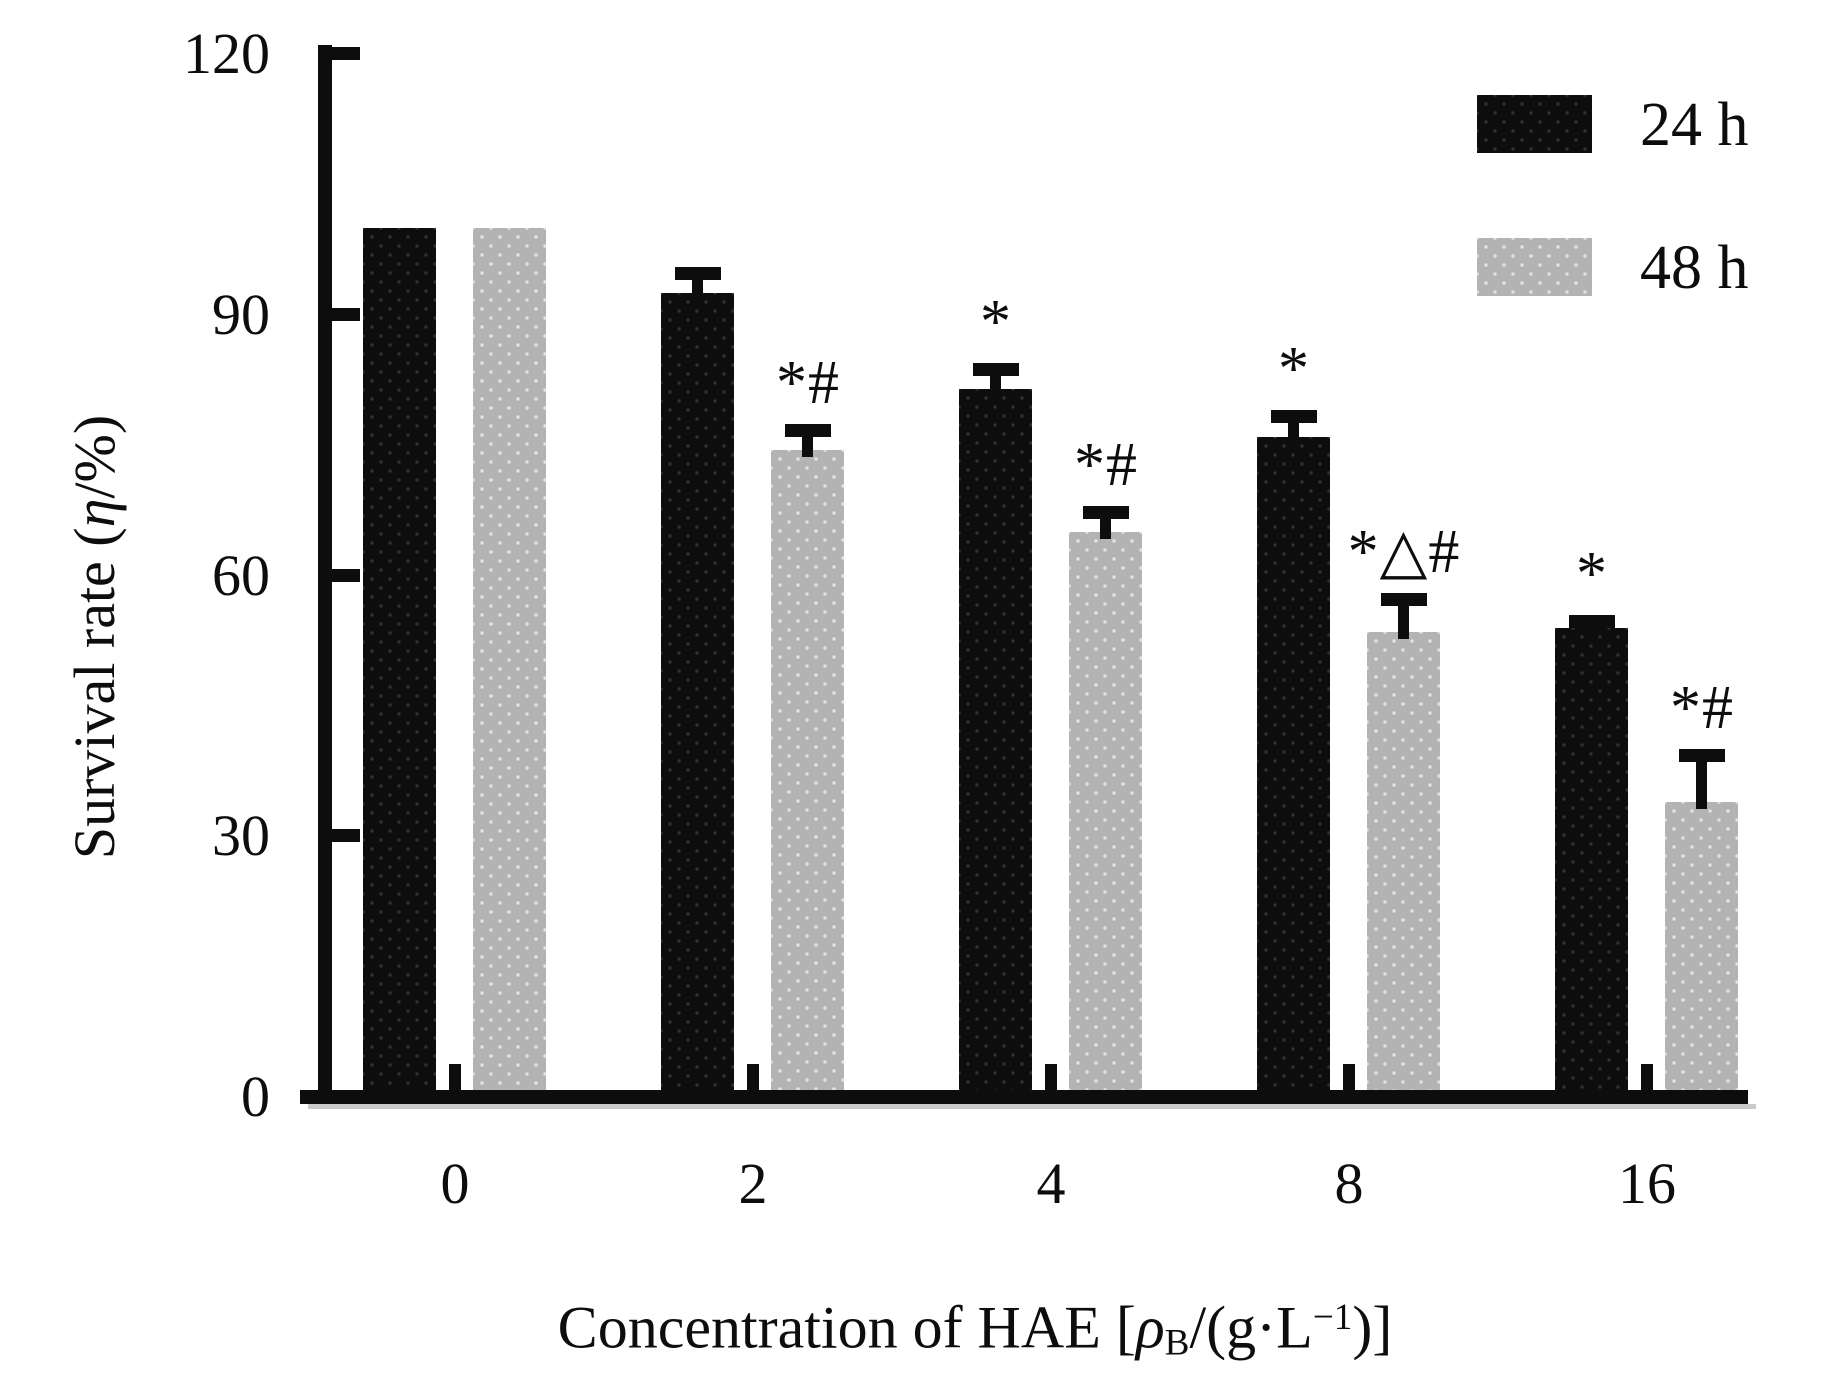  Describe the element at coordinates (241, 575) in the screenshot. I see `y-tick-label-60: 60` at that location.